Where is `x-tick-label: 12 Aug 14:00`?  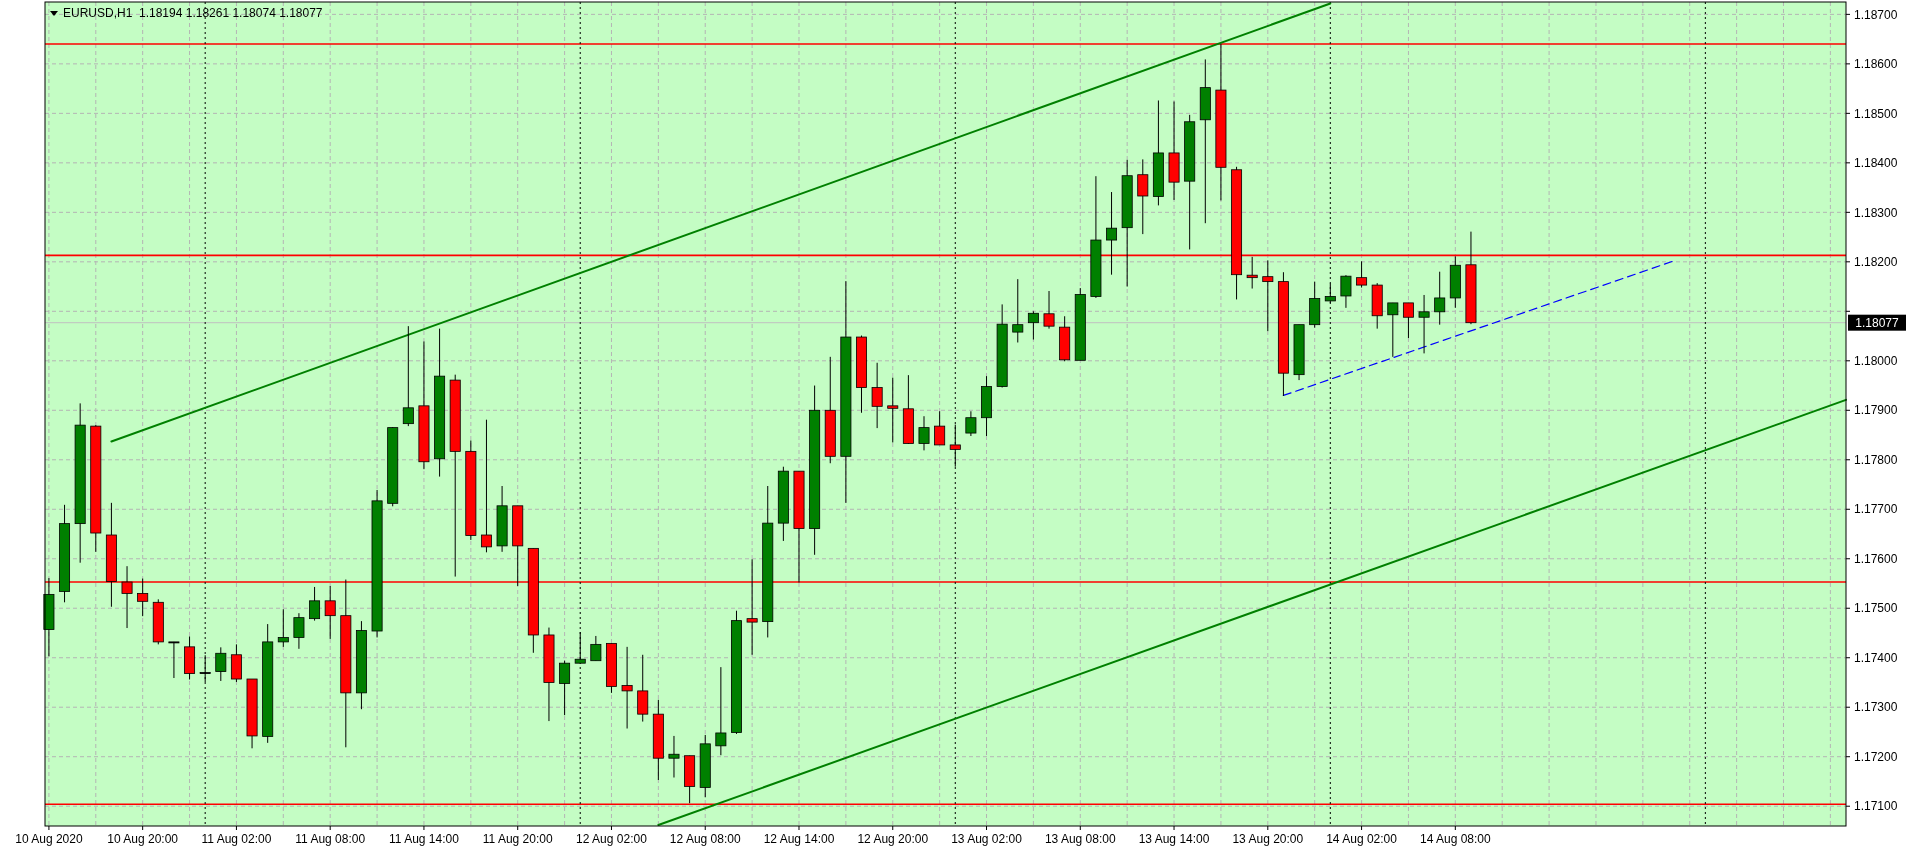 x-tick-label: 12 Aug 14:00 is located at coordinates (799, 839).